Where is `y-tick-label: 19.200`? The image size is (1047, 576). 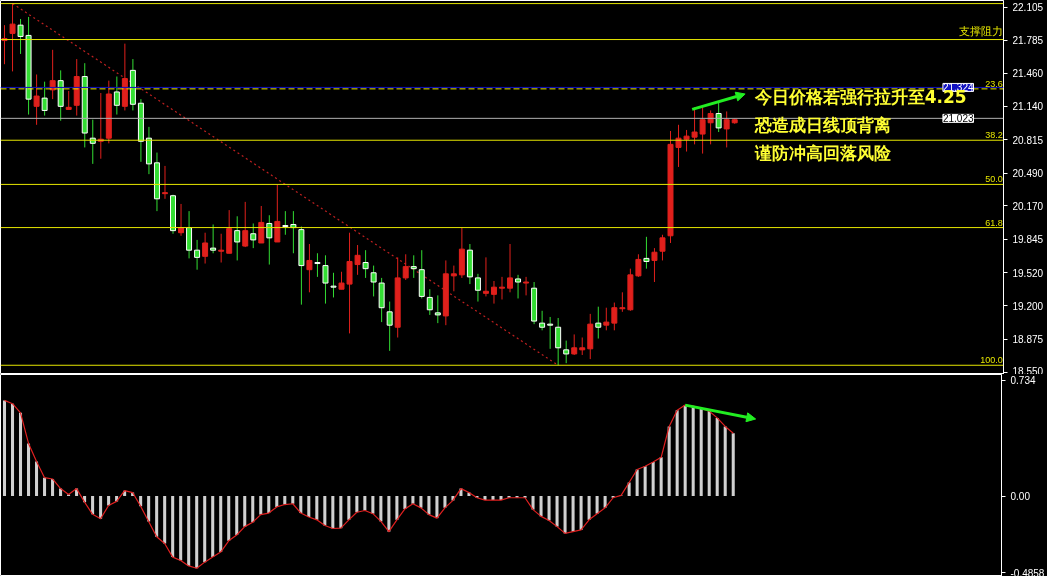
y-tick-label: 19.200 is located at coordinates (1028, 306).